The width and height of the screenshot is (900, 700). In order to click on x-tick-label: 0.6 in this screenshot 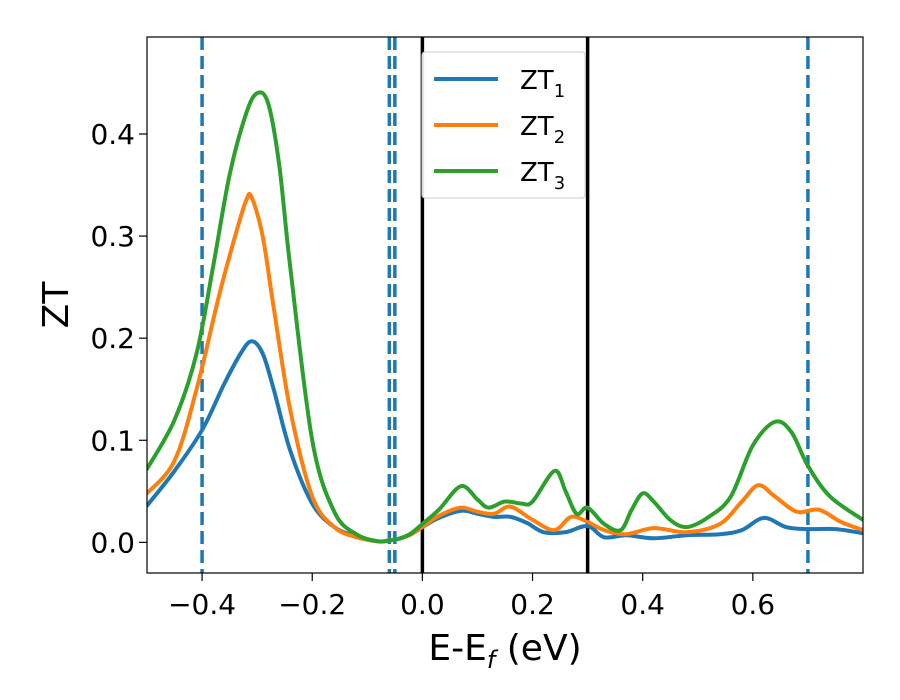, I will do `click(753, 604)`.